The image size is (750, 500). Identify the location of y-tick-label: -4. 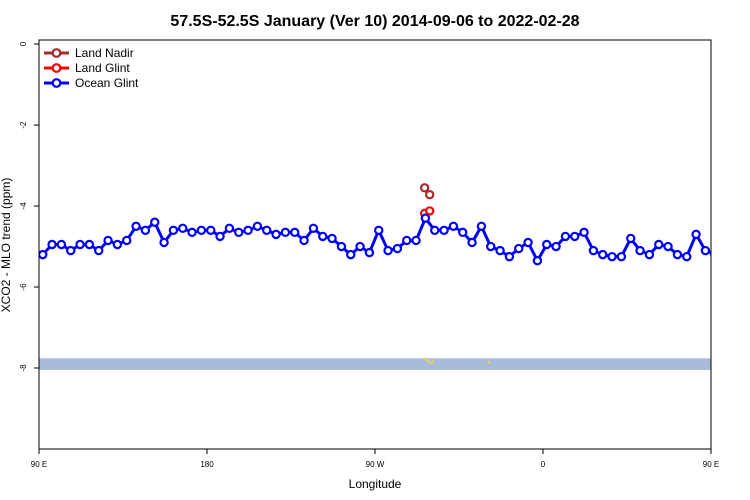
(23, 206).